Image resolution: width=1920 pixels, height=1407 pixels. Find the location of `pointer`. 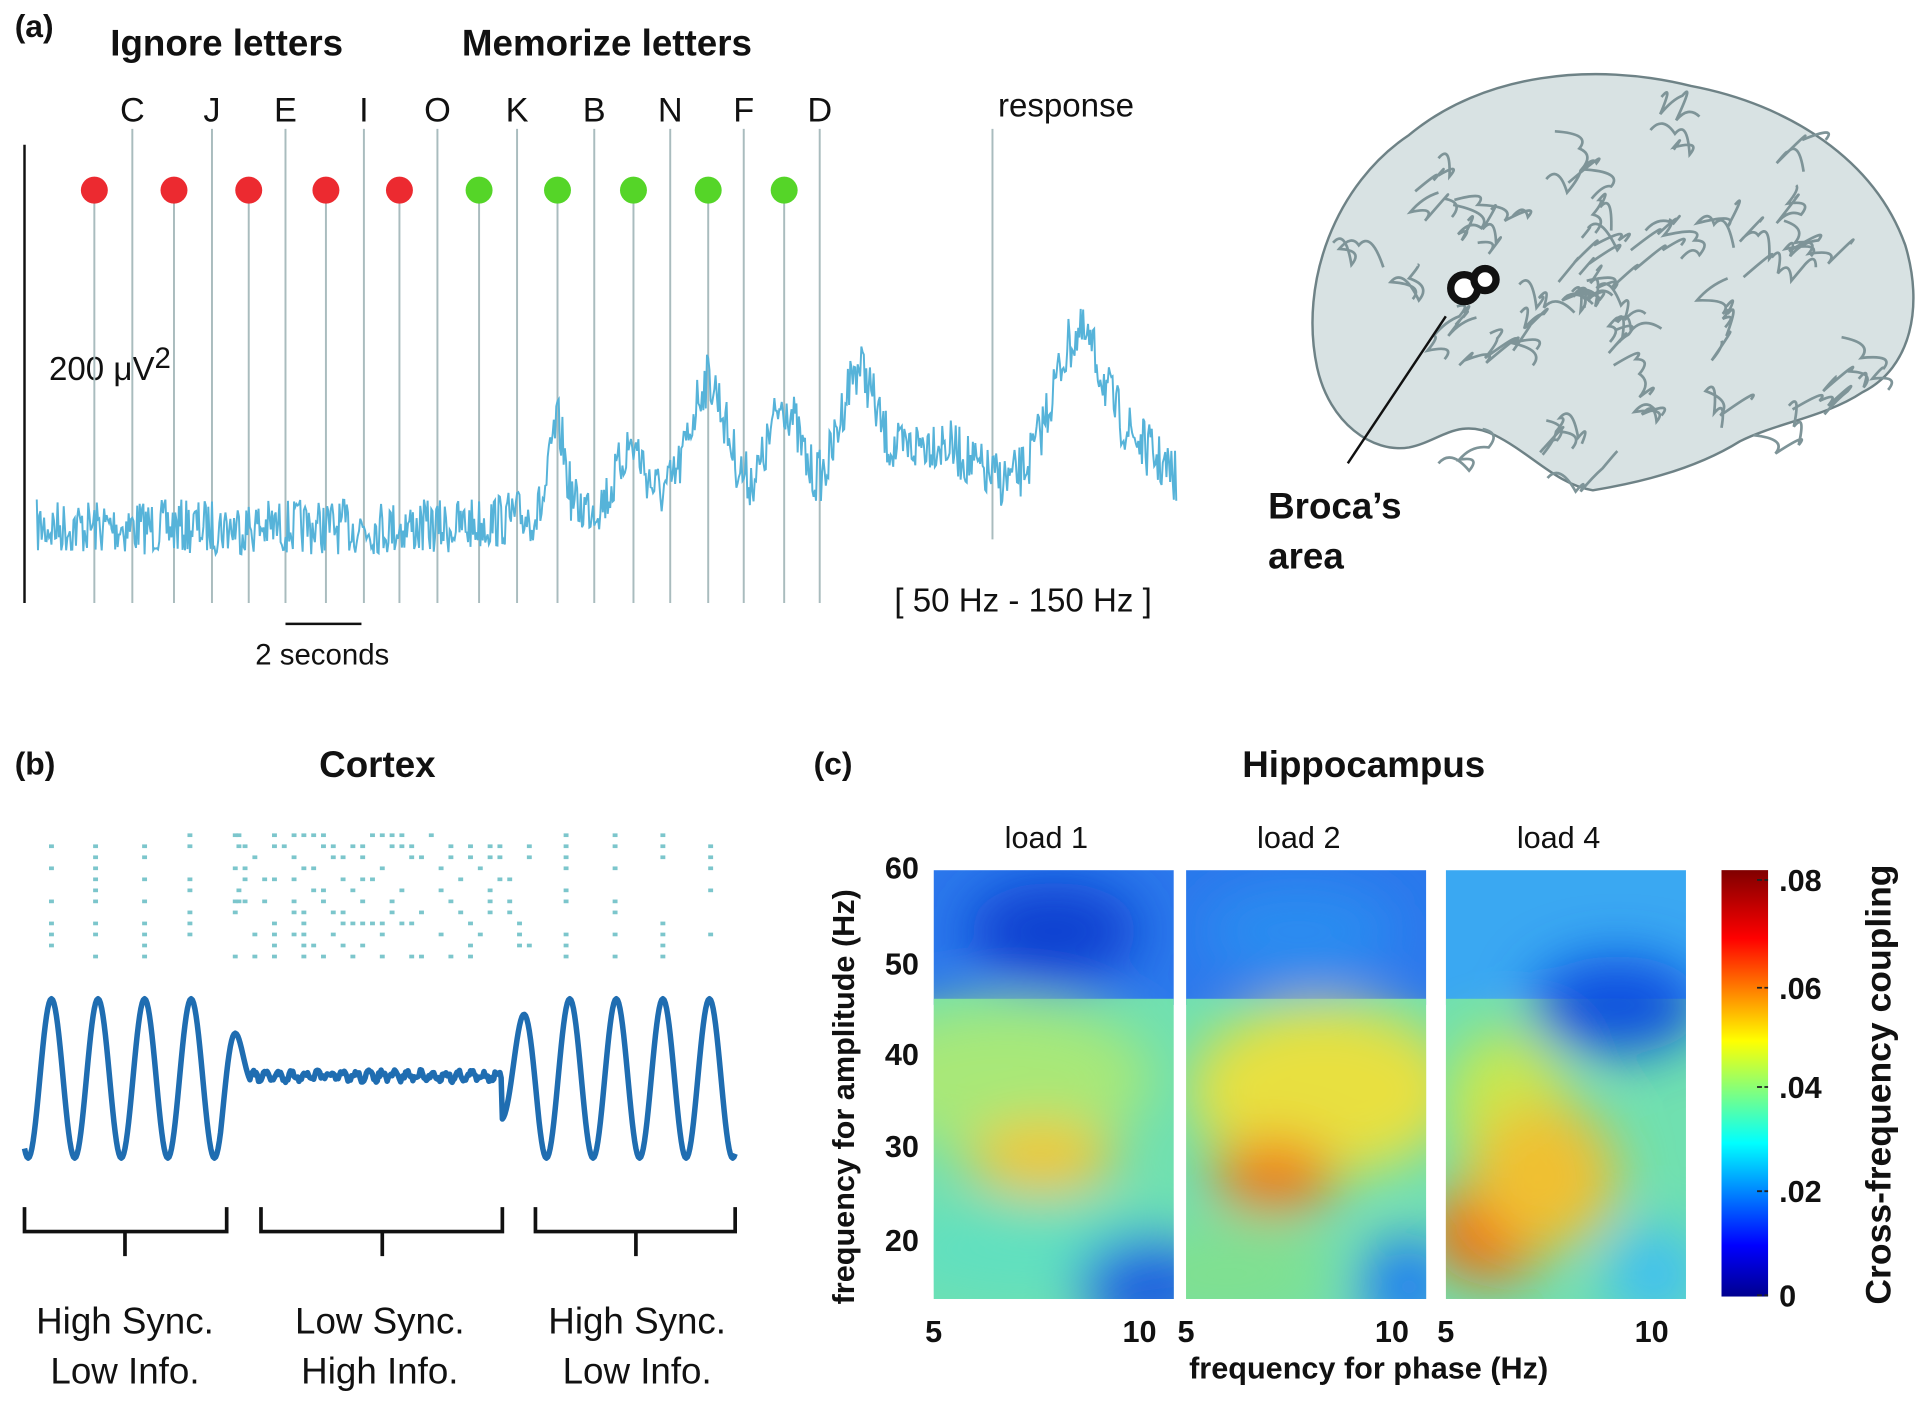

pointer is located at coordinates (1396, 390).